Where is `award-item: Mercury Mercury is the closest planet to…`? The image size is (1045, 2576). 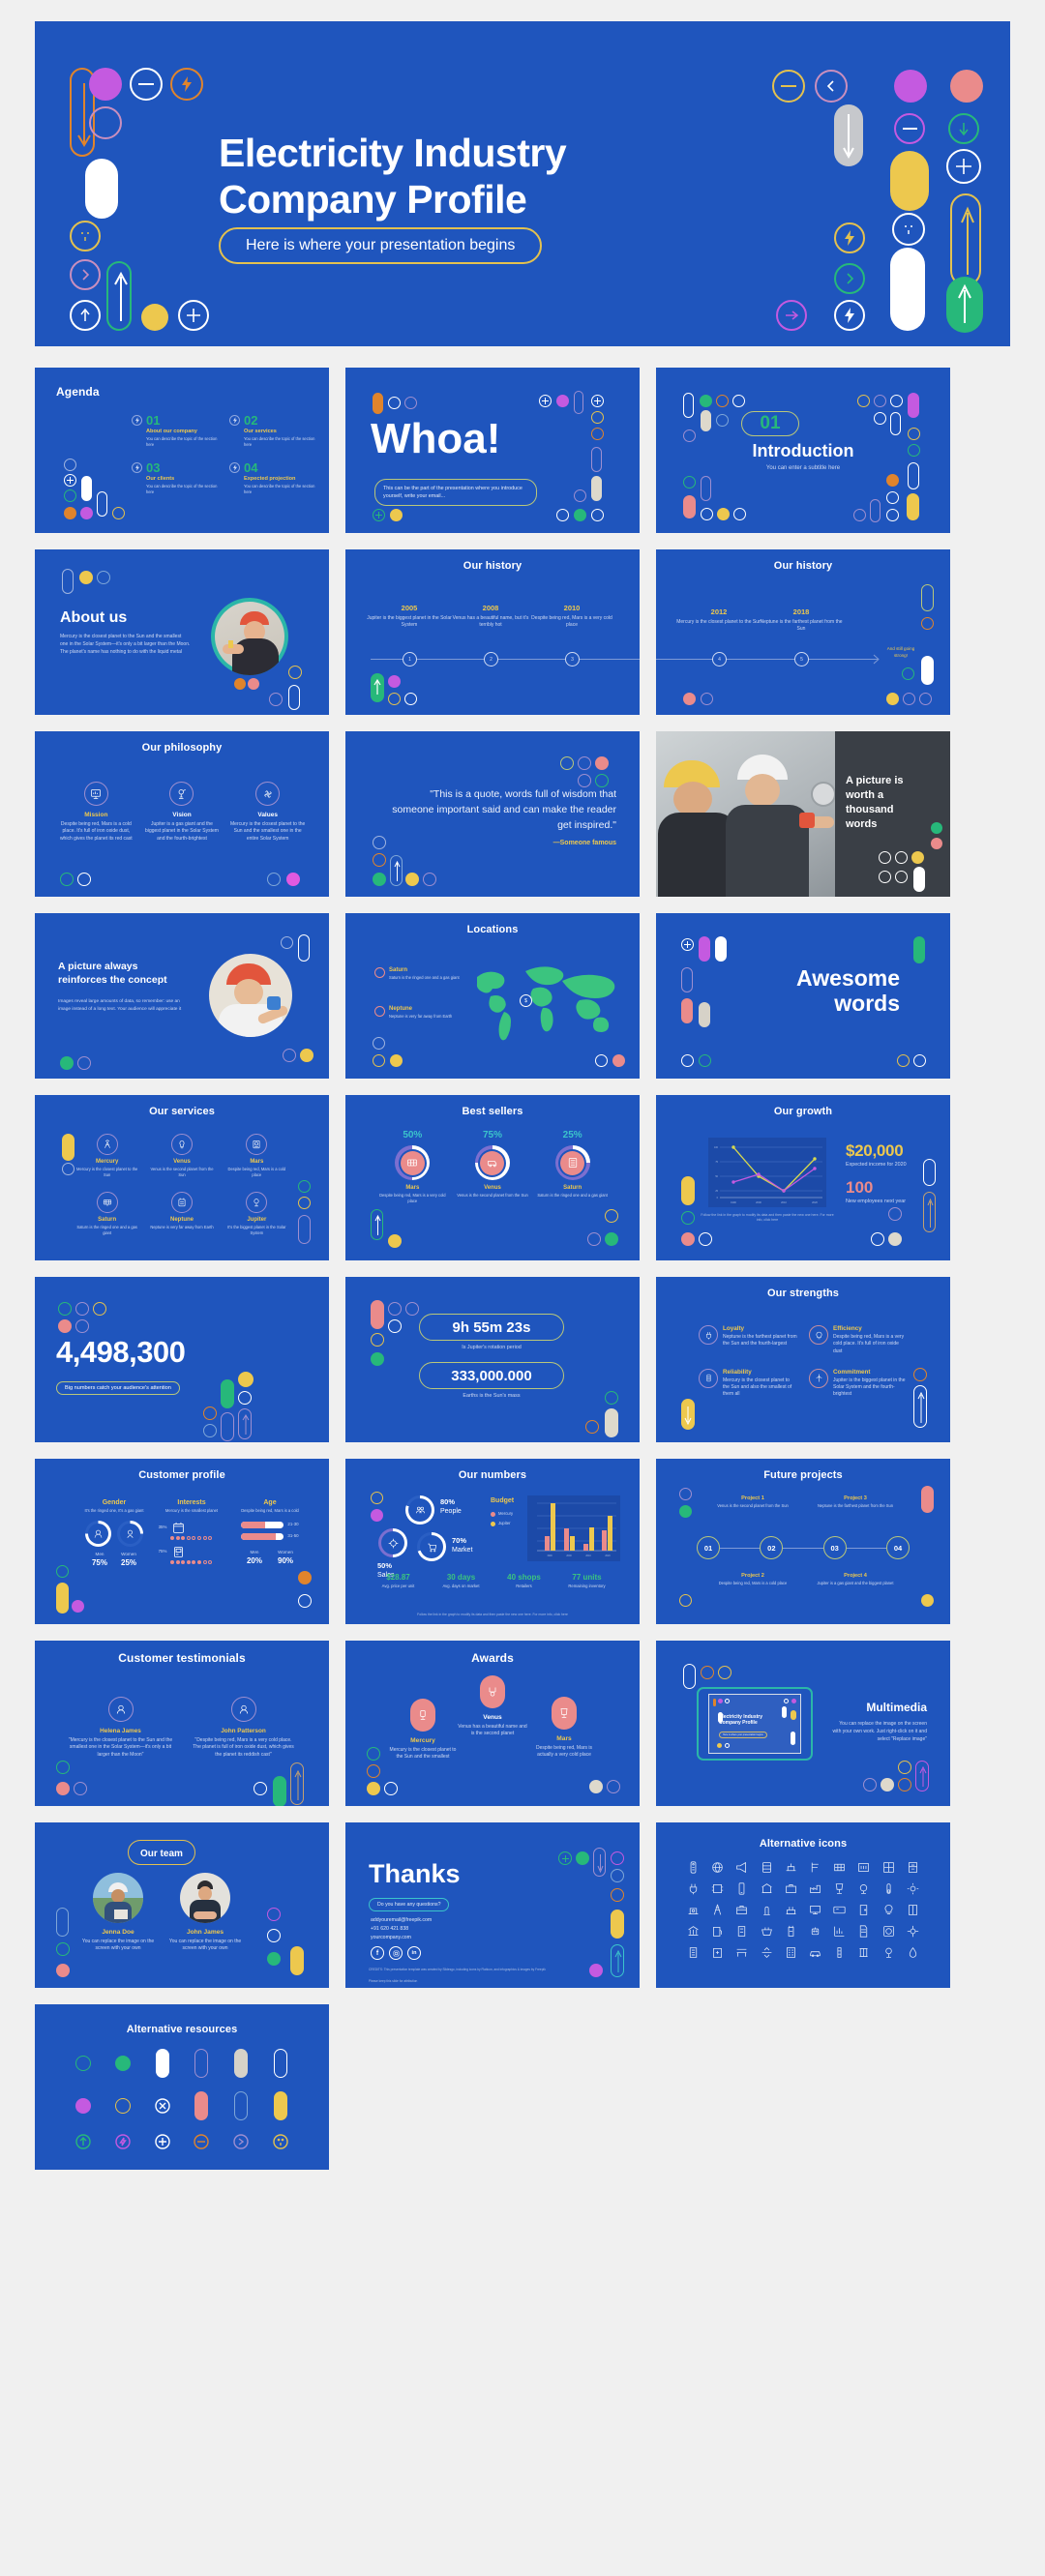 award-item: Mercury Mercury is the closest planet to… is located at coordinates (423, 1730).